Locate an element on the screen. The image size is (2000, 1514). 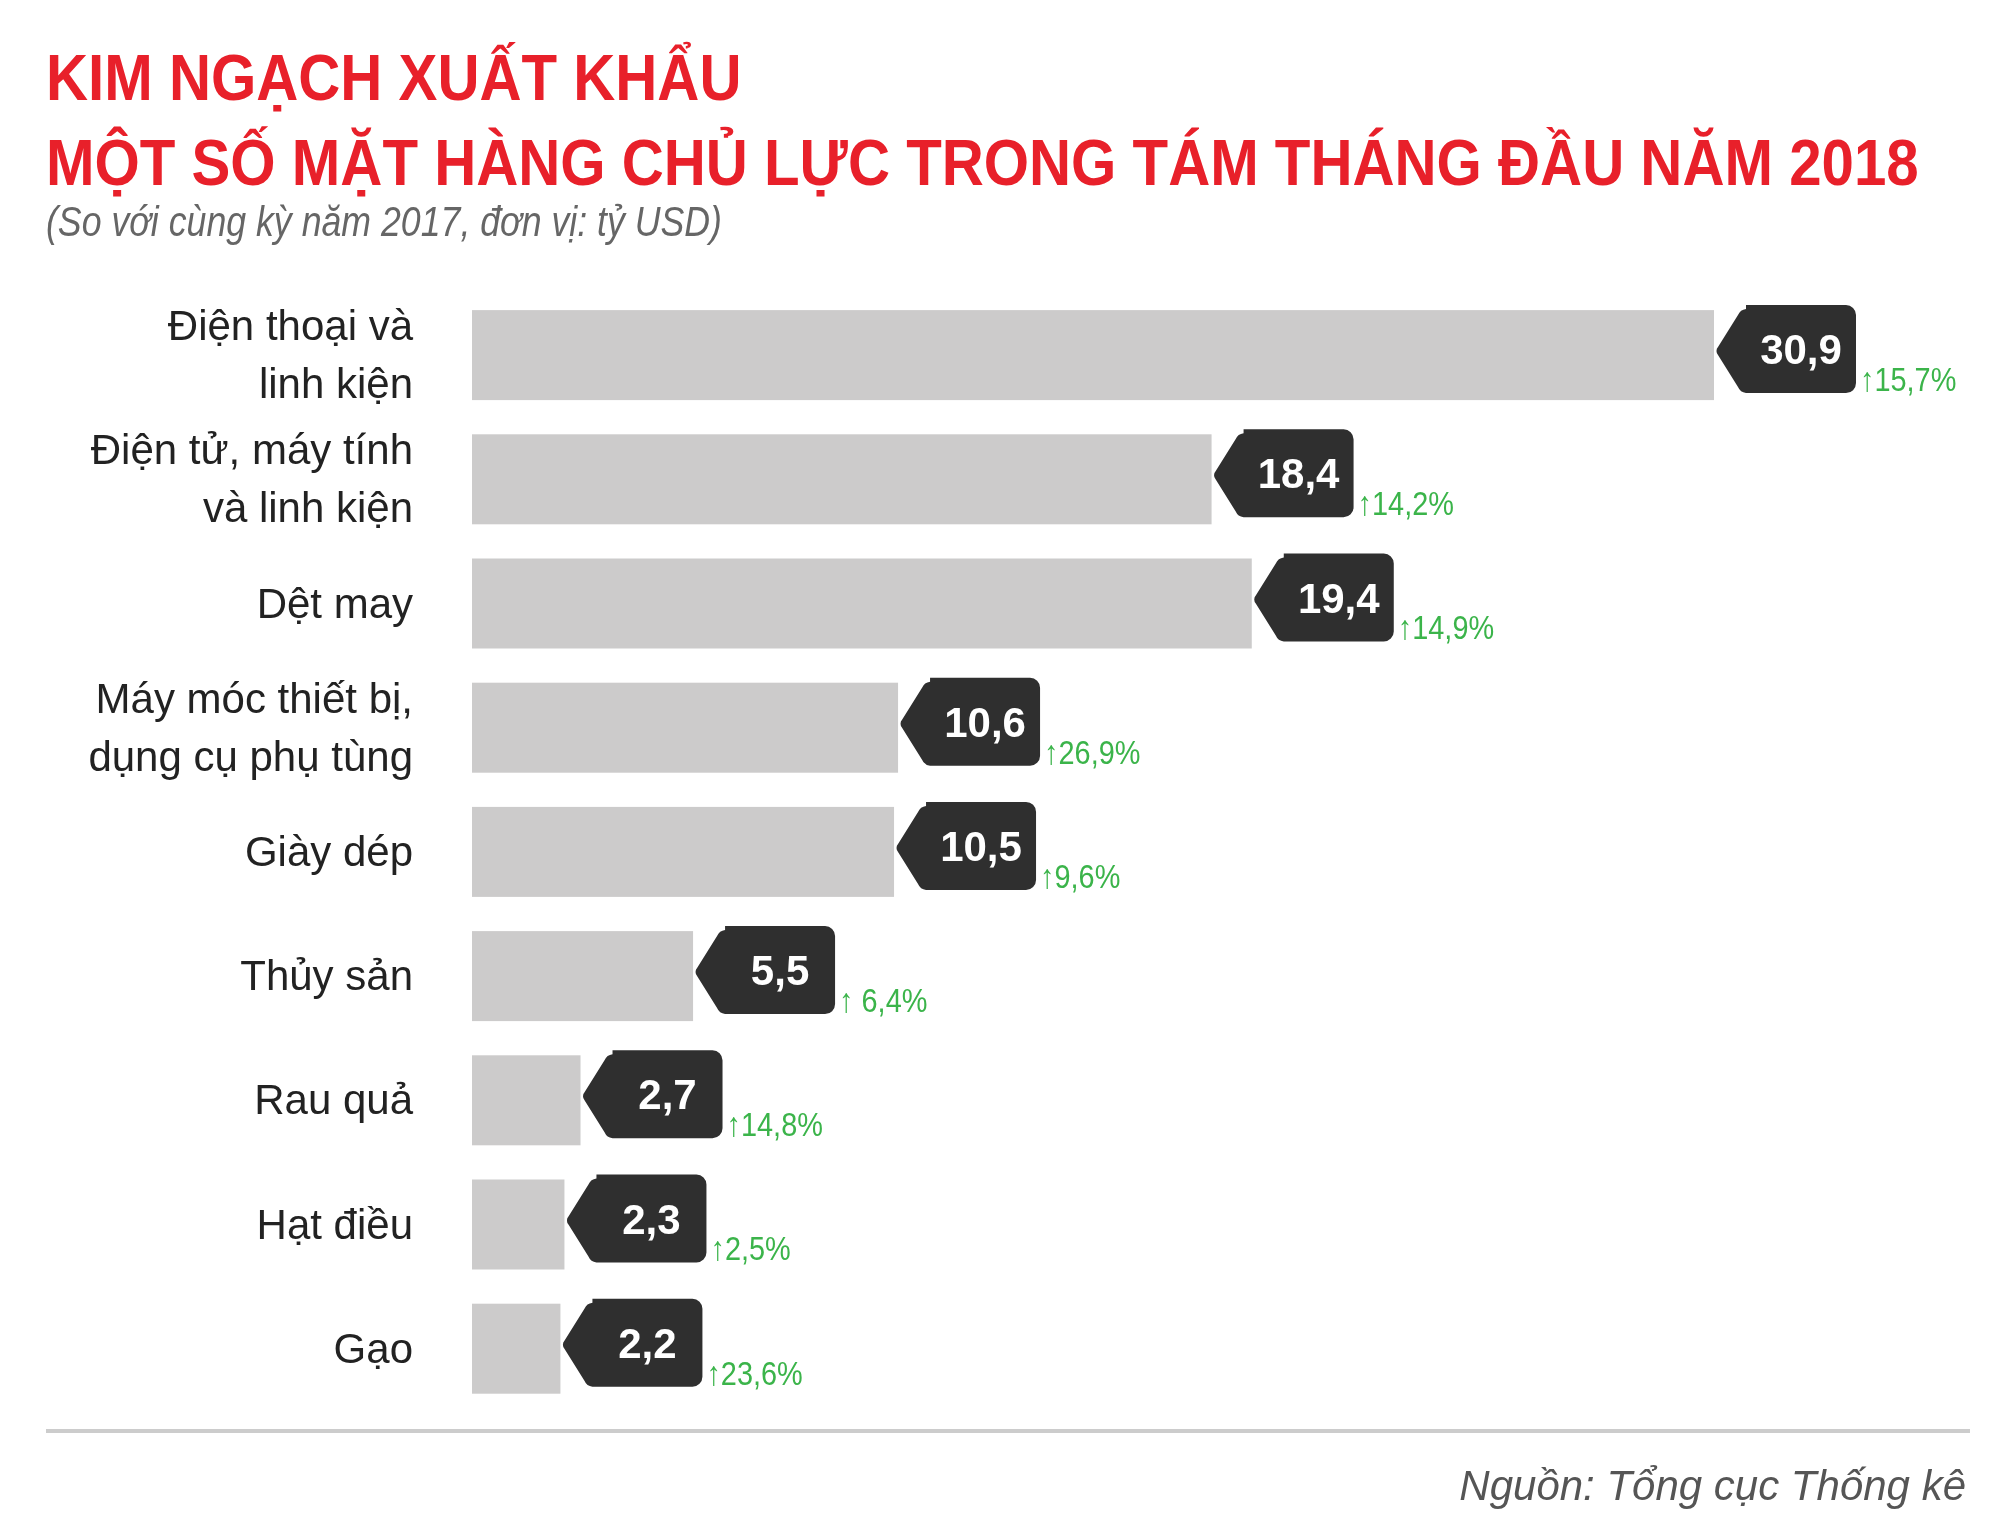
annotation: ↑ 6,4% is located at coordinates (883, 1000).